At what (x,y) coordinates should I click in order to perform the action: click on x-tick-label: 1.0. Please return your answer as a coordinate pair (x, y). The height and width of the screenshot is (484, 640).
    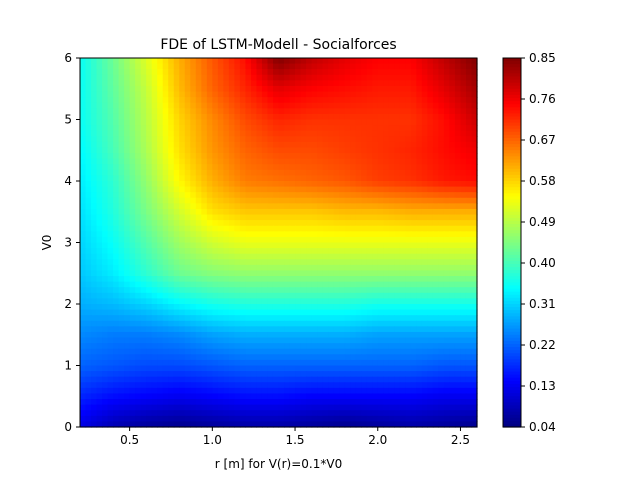
    Looking at the image, I should click on (212, 440).